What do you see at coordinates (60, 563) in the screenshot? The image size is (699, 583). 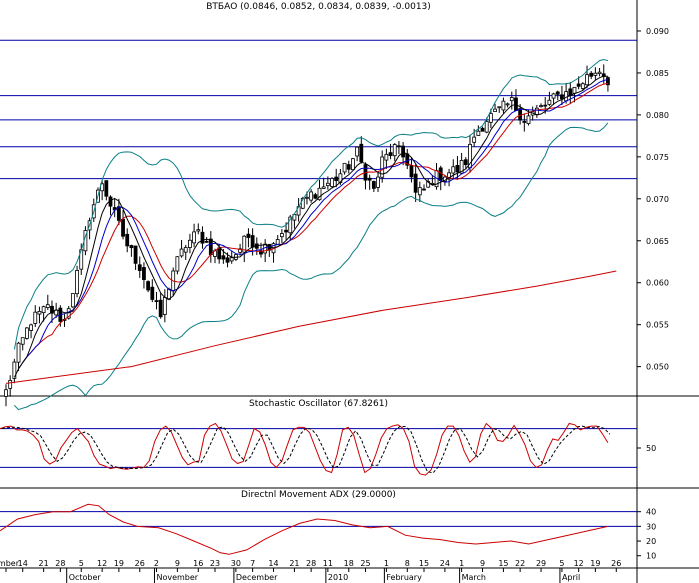 I see `x-tick-label: 28` at bounding box center [60, 563].